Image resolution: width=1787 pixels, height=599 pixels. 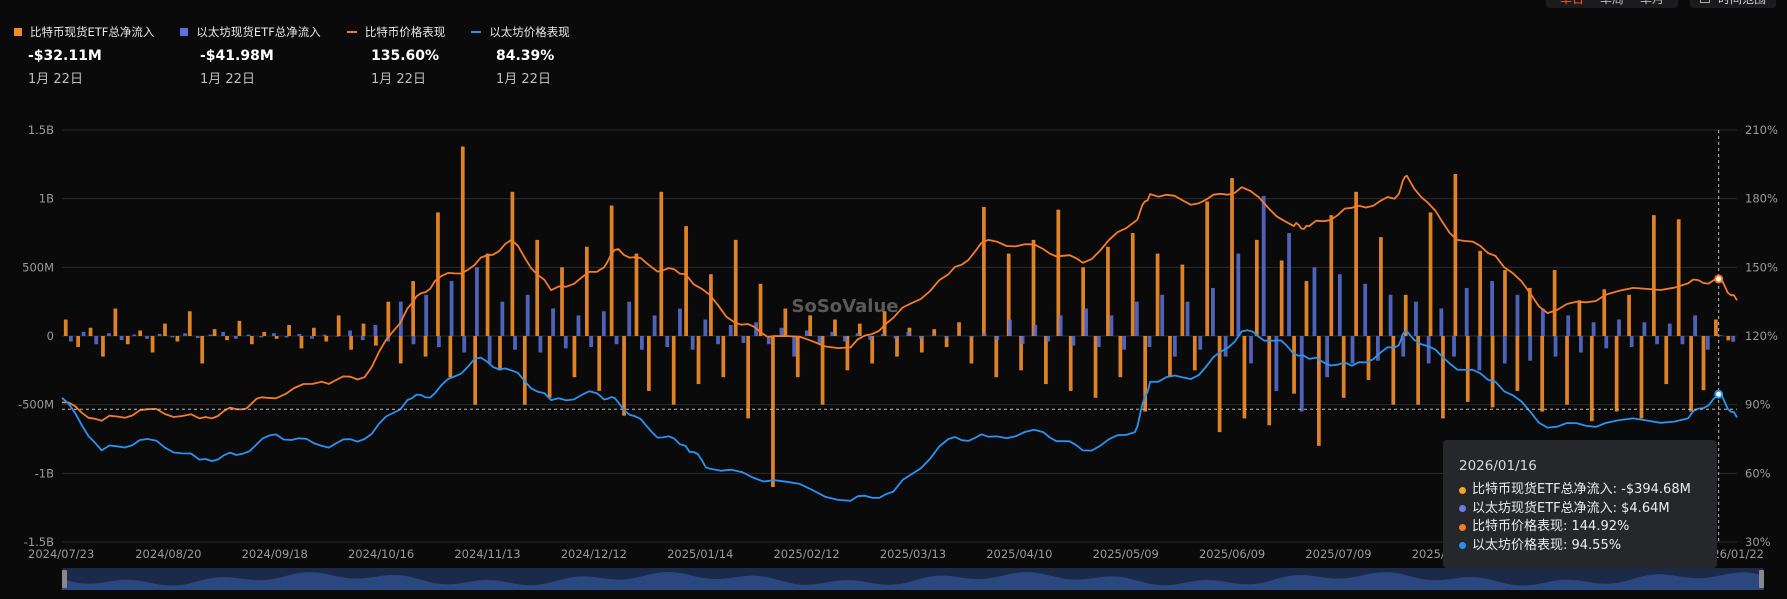 I want to click on tab-monthly: 单月, so click(x=1652, y=4).